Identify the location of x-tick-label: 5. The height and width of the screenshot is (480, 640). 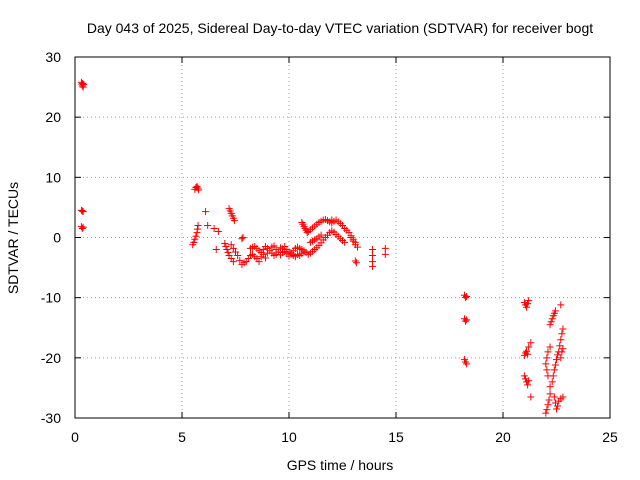
(182, 437).